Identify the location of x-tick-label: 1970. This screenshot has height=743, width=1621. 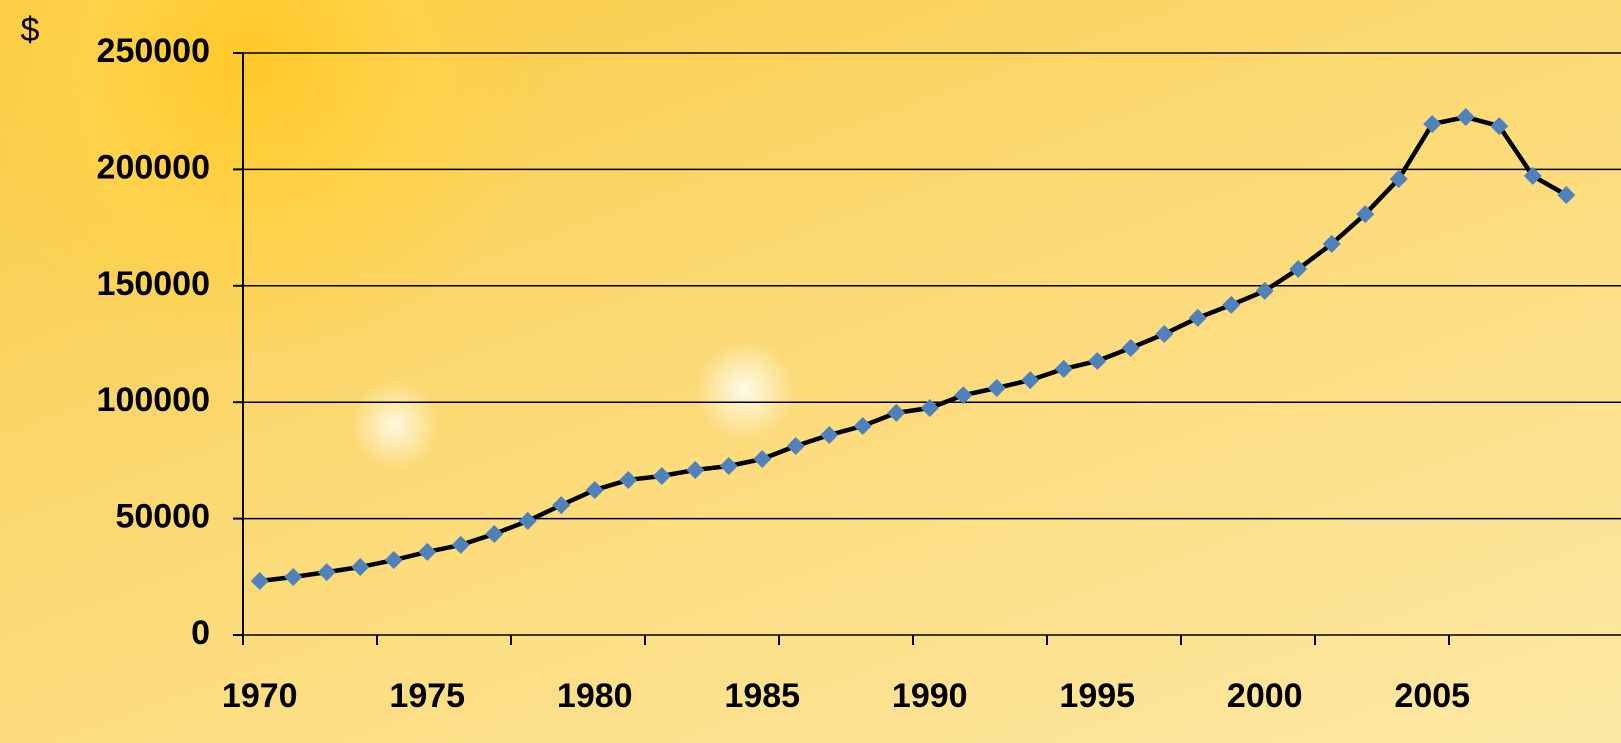
(260, 696).